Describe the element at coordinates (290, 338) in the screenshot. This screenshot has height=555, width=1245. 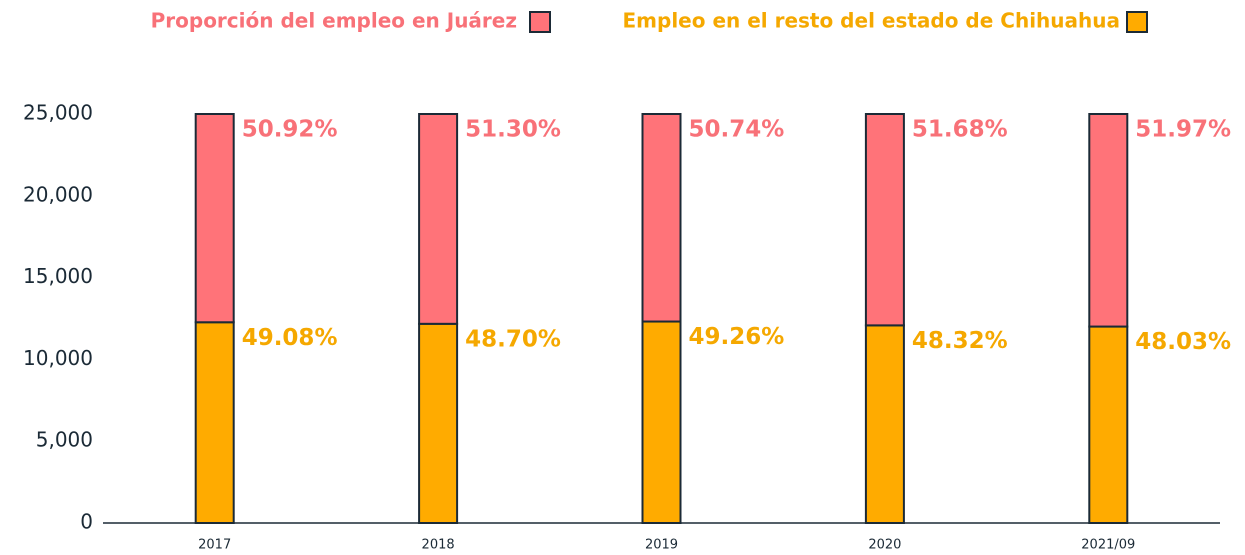
I see `data-label: 49.08%` at that location.